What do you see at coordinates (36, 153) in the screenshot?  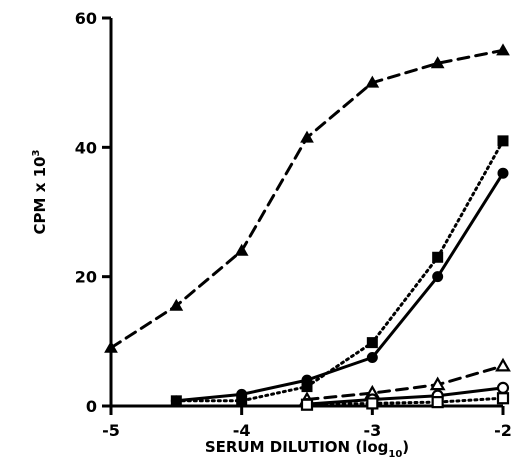 I see `y-axis-title-superscript: 3` at bounding box center [36, 153].